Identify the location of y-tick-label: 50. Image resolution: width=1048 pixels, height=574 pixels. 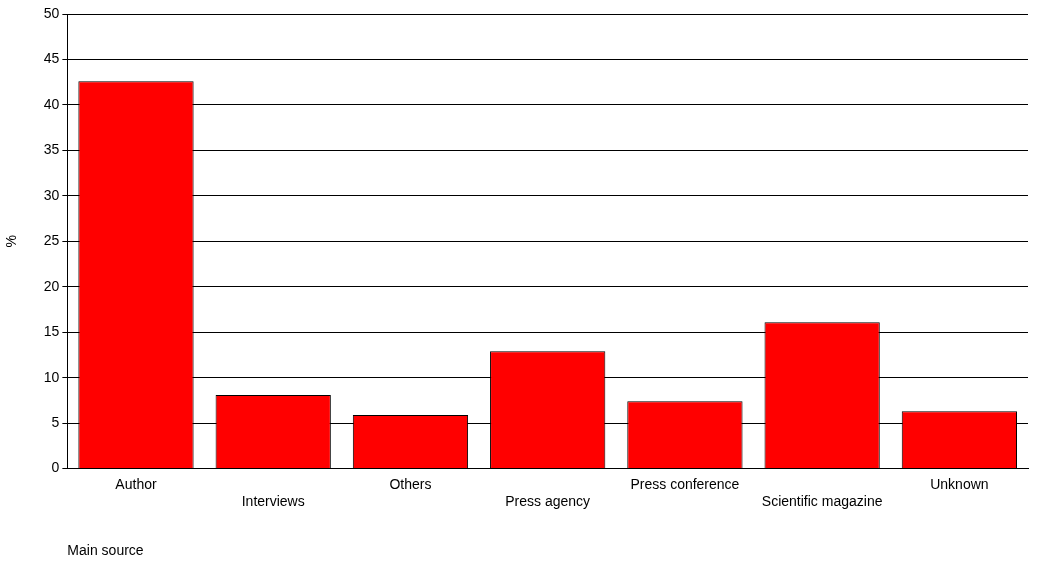
(51, 12).